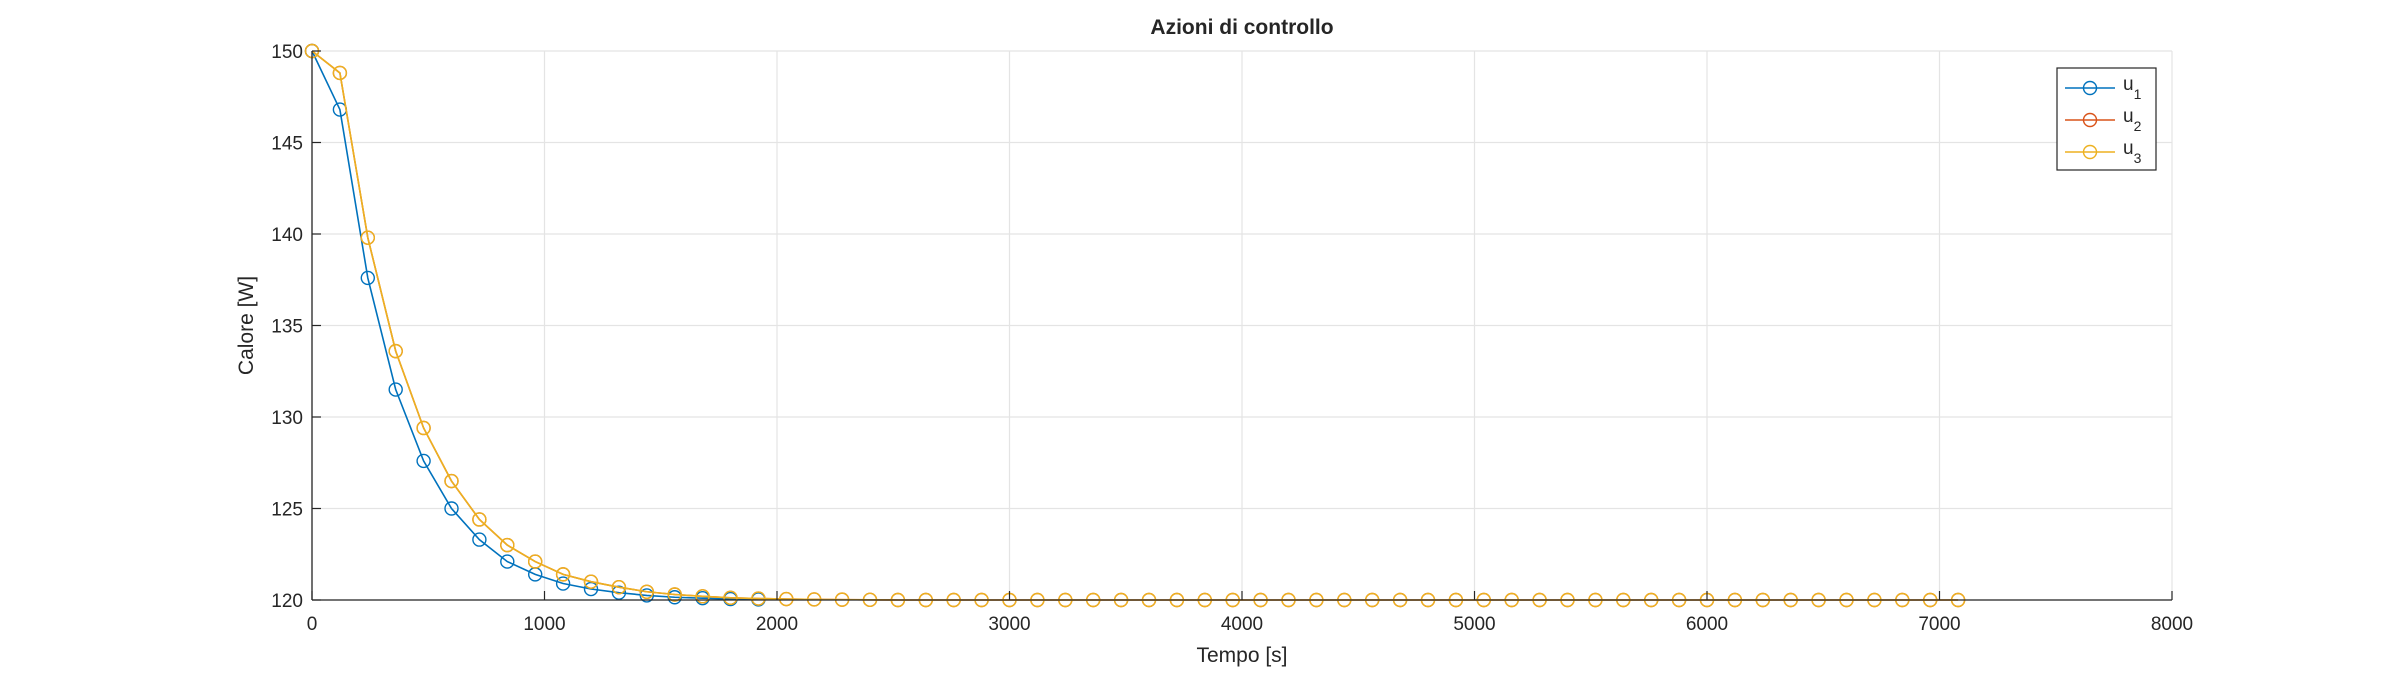 The image size is (2400, 675). What do you see at coordinates (2132, 152) in the screenshot?
I see `legend-label: u3` at bounding box center [2132, 152].